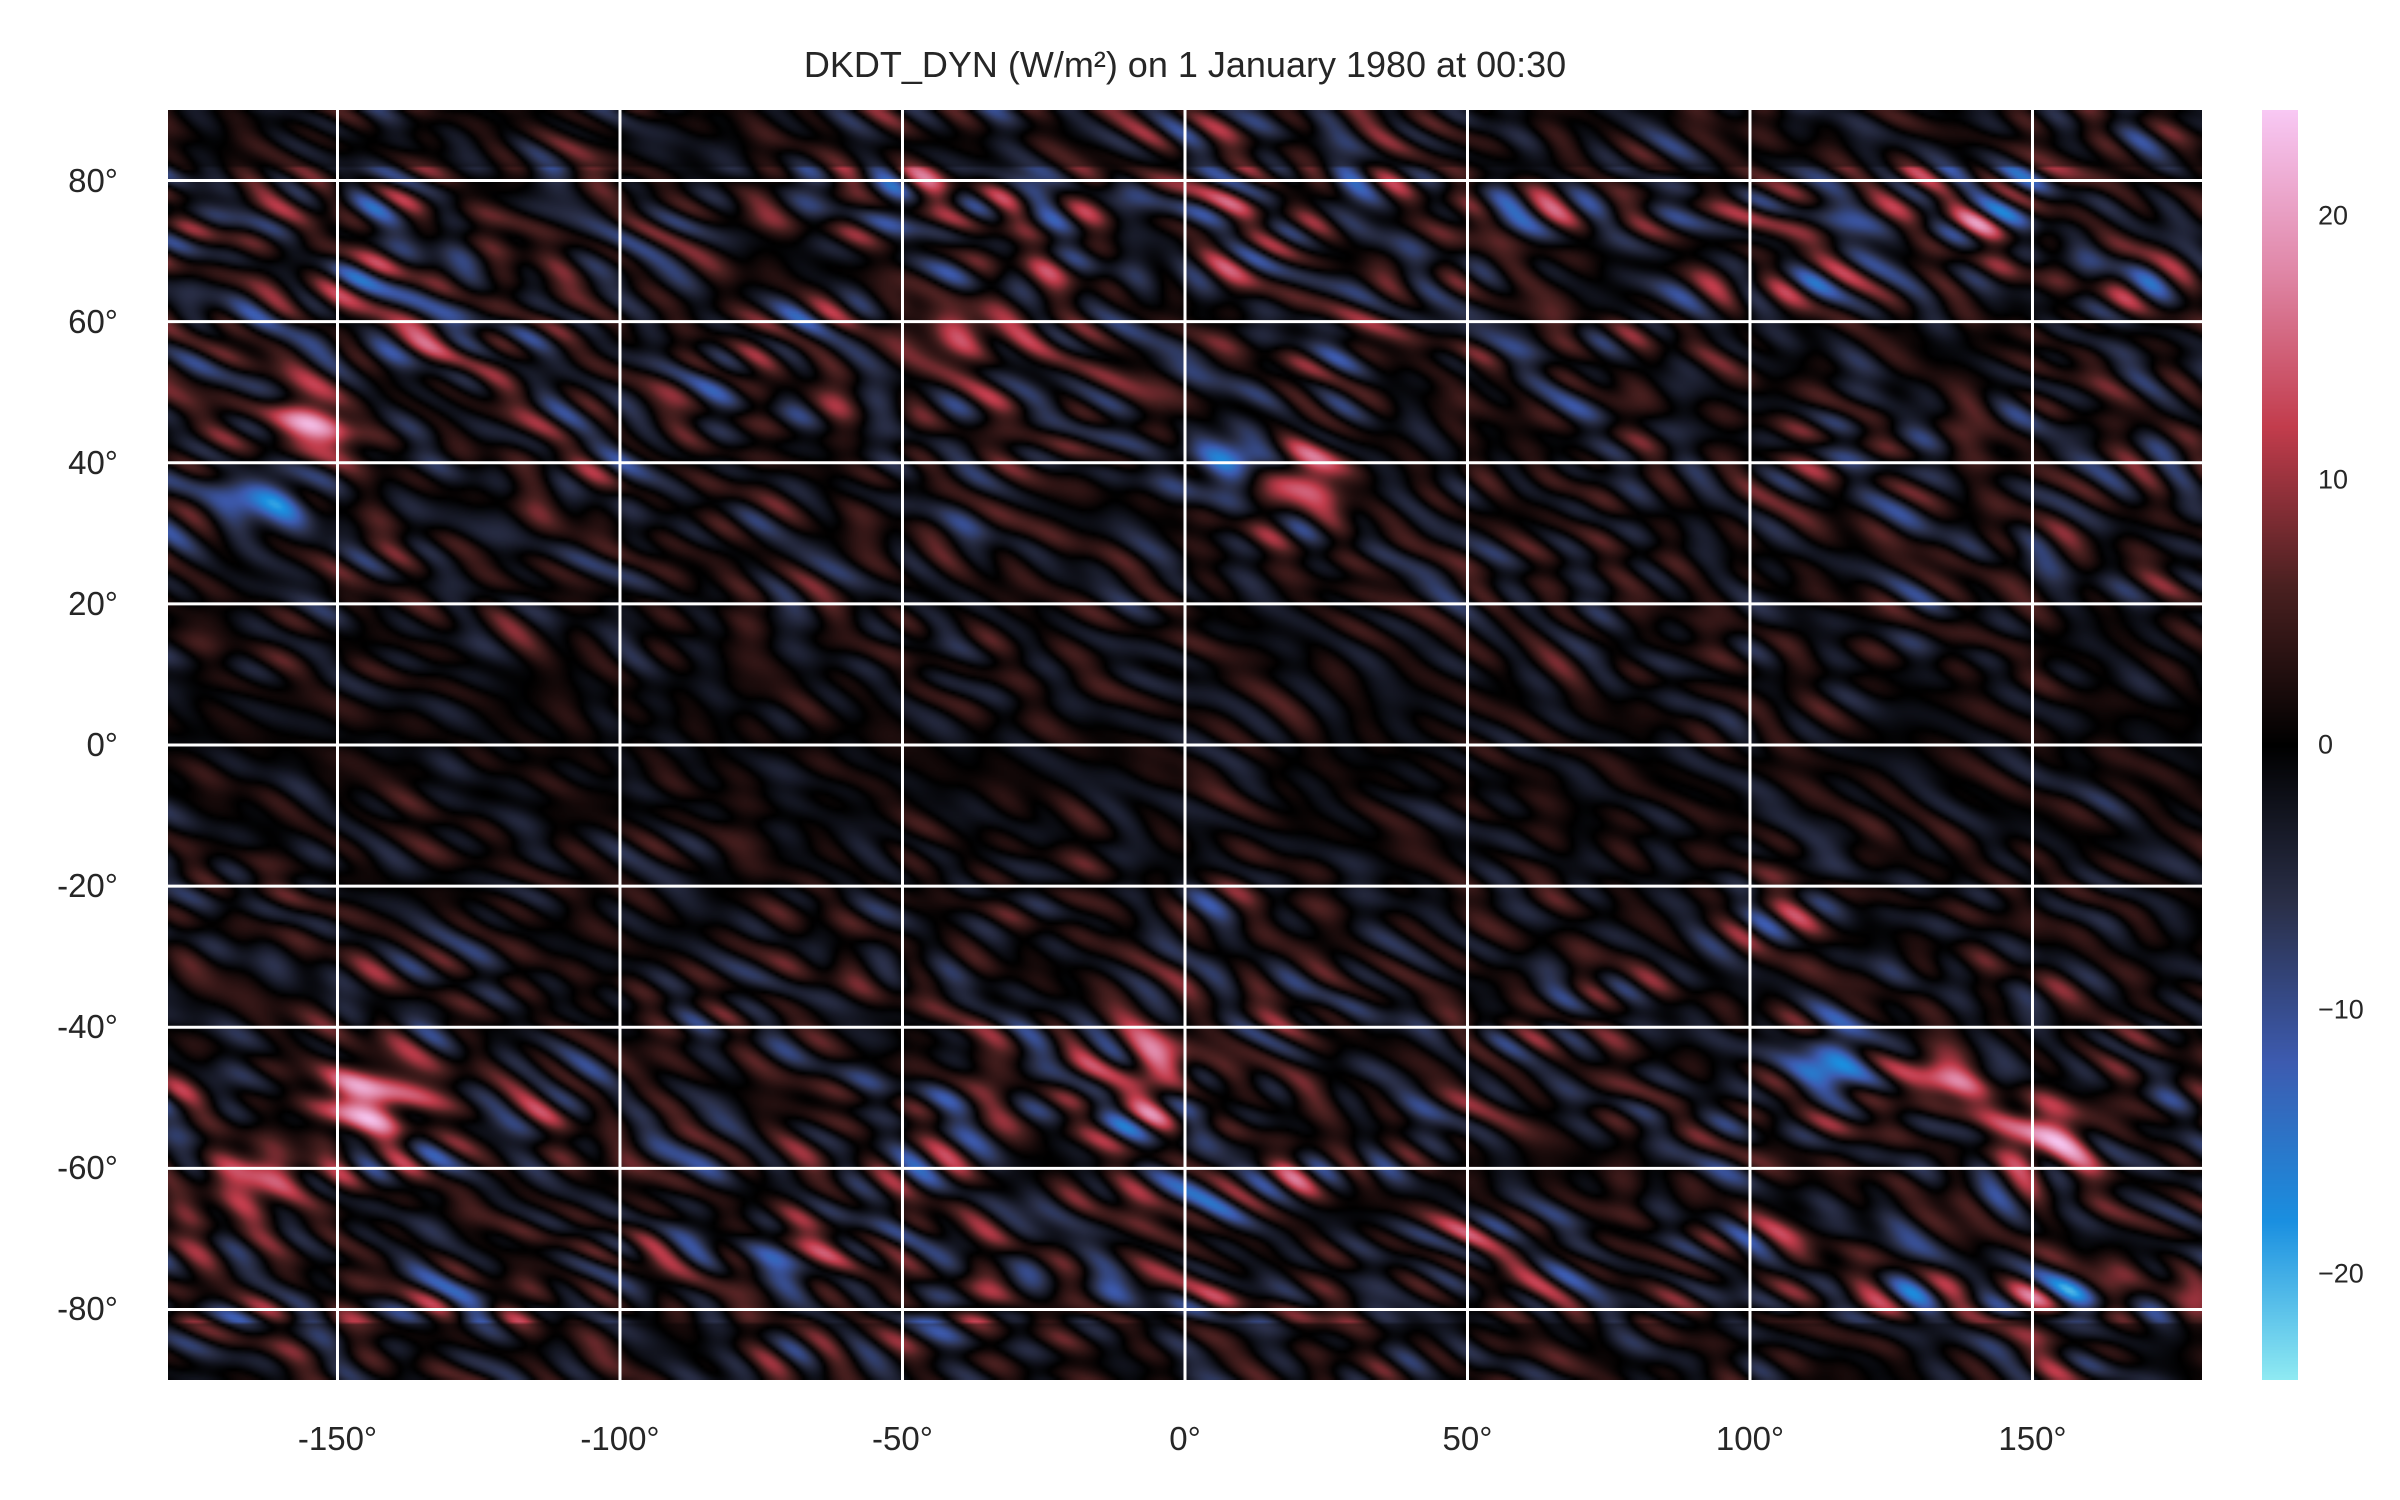 This screenshot has height=1500, width=2400. I want to click on y-tick-label: 60°, so click(93, 321).